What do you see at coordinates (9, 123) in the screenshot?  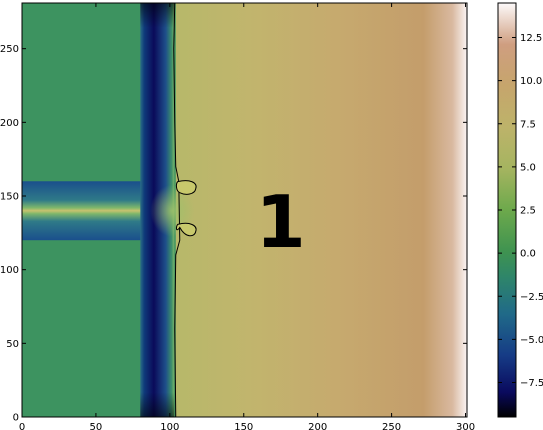 I see `y-tick-label: 200` at bounding box center [9, 123].